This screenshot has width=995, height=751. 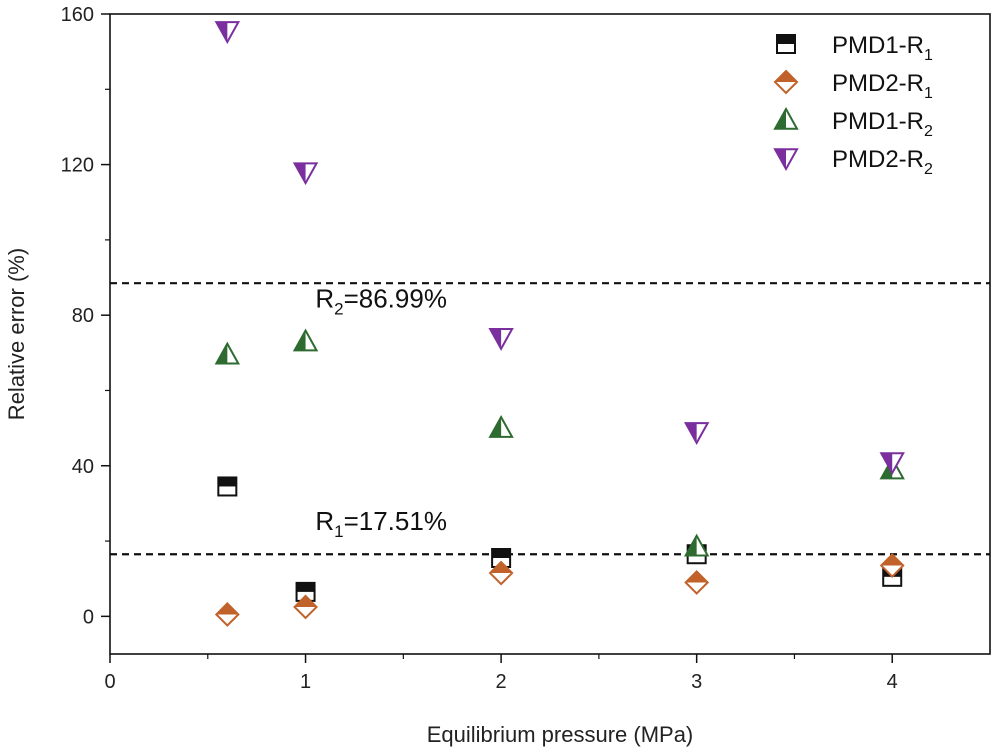 I want to click on x-tick-label: 1, so click(x=305, y=682).